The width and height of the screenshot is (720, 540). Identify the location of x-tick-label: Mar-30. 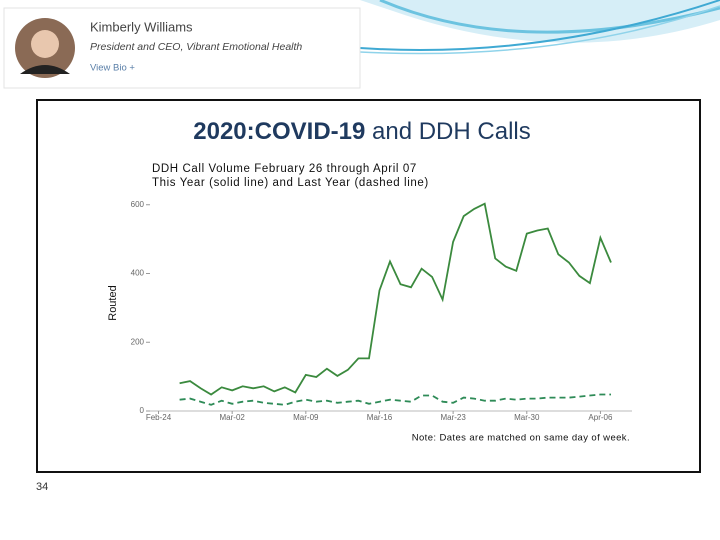
(527, 417).